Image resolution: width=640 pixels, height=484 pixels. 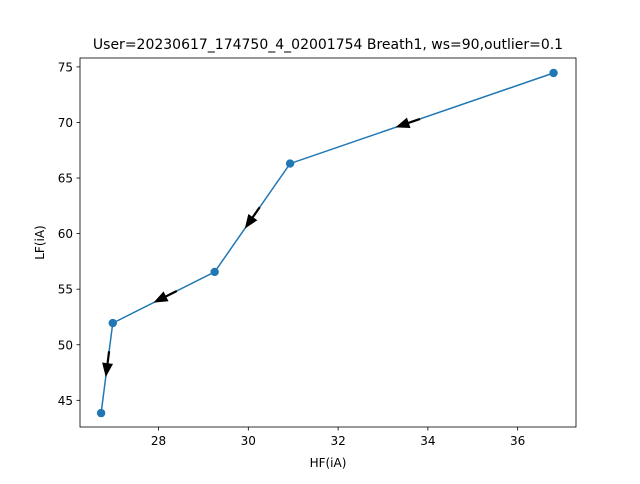 I want to click on y-tick-label: 70, so click(x=65, y=123).